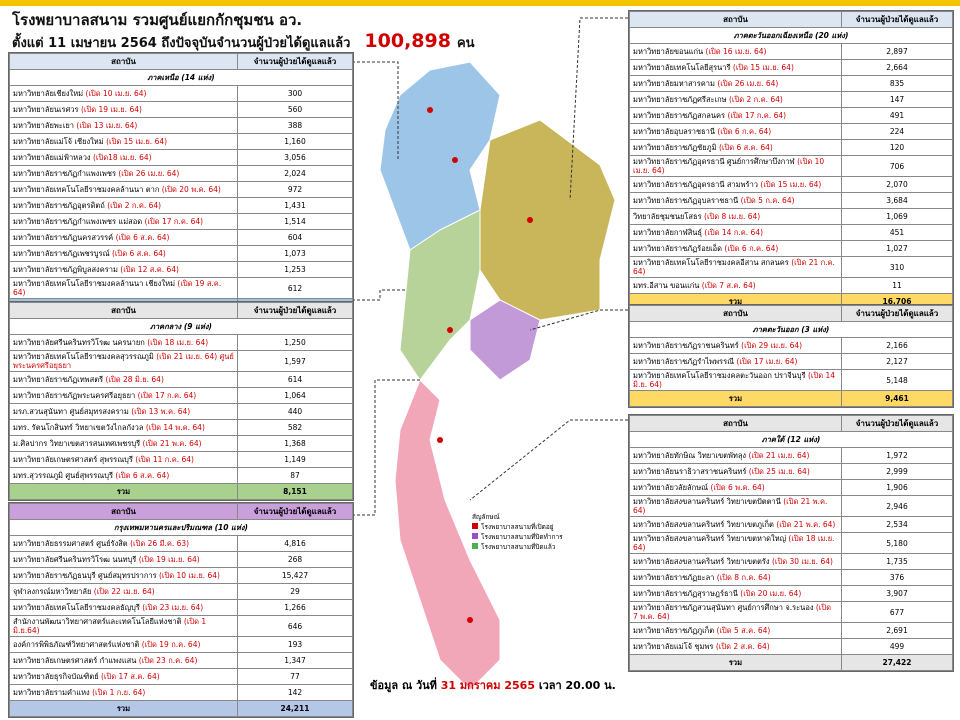 This screenshot has width=960, height=720. I want to click on patient-count: 310, so click(897, 267).